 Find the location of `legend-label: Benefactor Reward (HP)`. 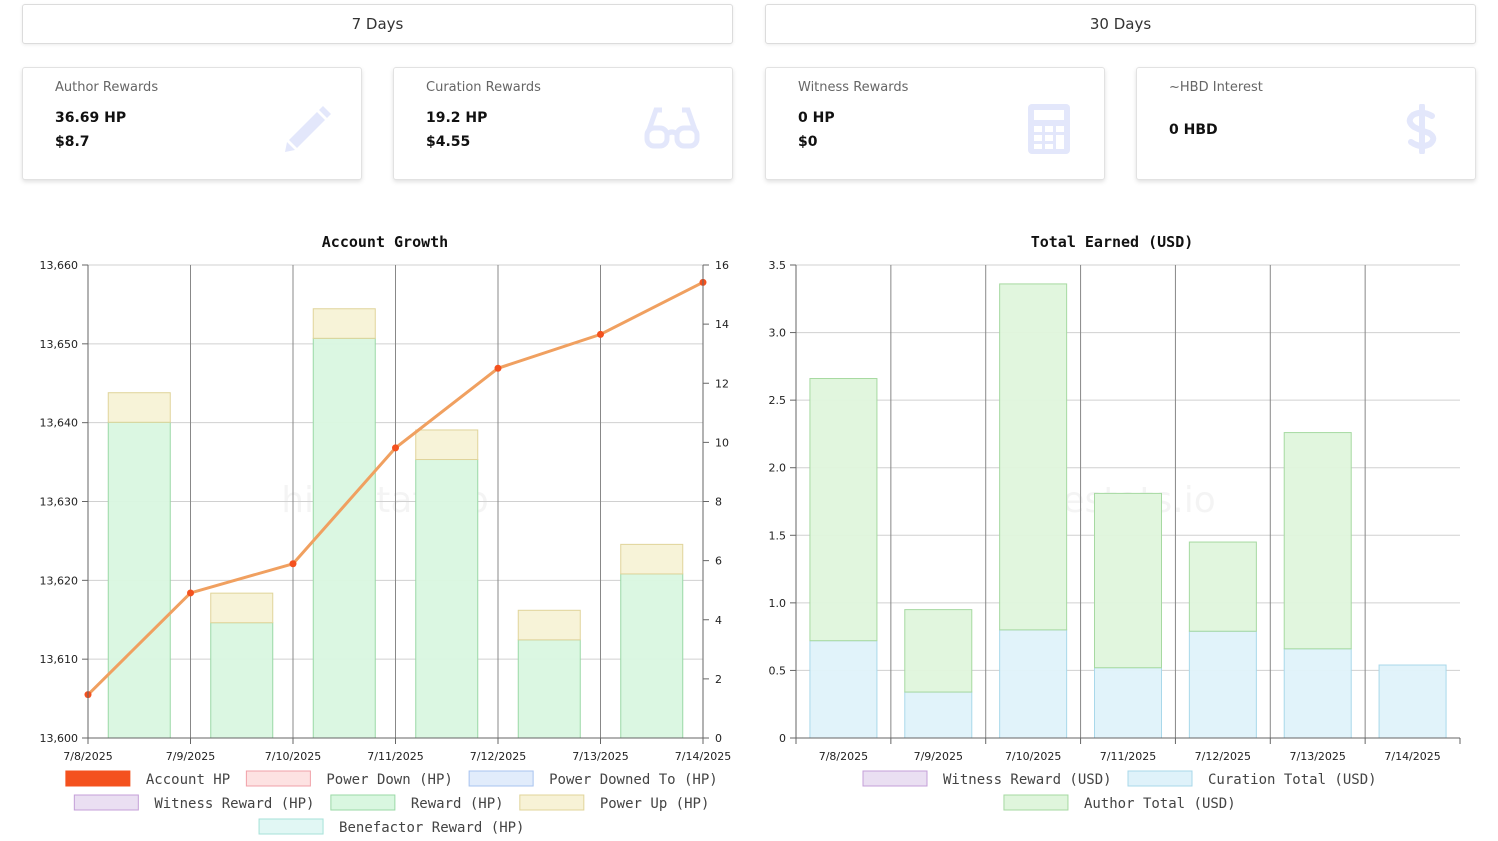

legend-label: Benefactor Reward (HP) is located at coordinates (431, 828).